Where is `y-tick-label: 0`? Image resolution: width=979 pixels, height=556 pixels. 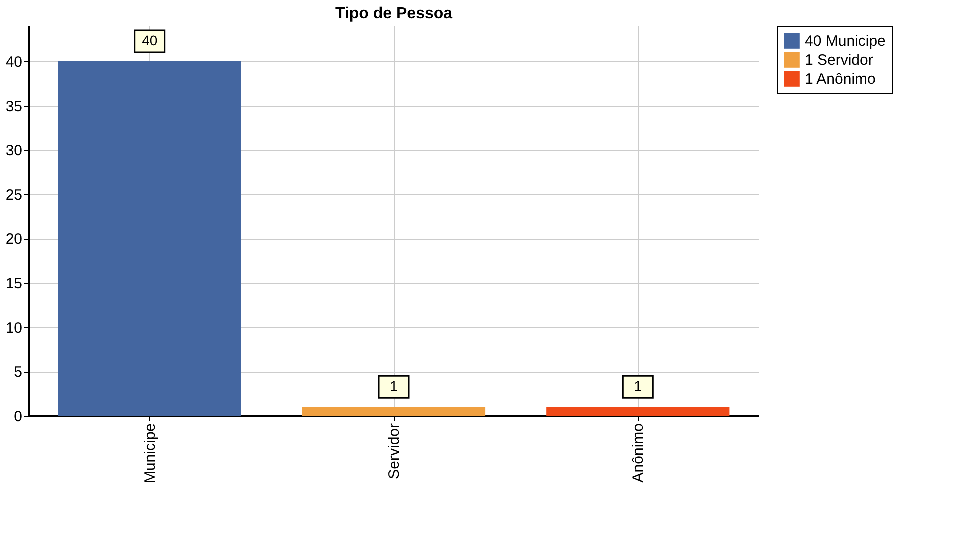
y-tick-label: 0 is located at coordinates (18, 417).